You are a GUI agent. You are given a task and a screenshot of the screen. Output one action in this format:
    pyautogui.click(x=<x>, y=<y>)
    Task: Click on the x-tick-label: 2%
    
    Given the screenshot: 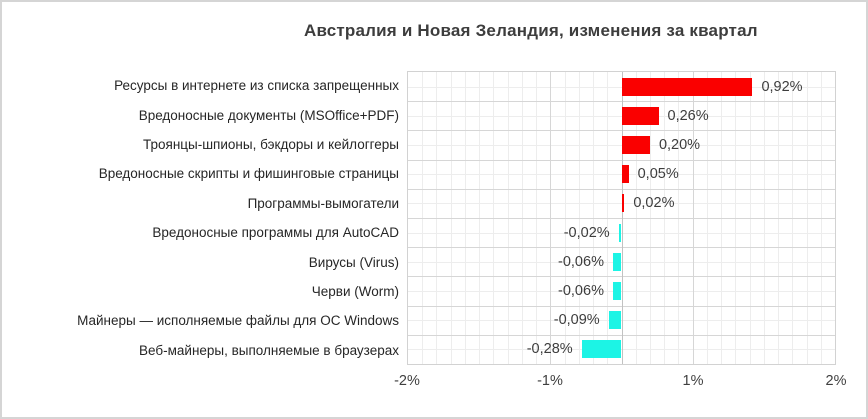 What is the action you would take?
    pyautogui.click(x=836, y=381)
    